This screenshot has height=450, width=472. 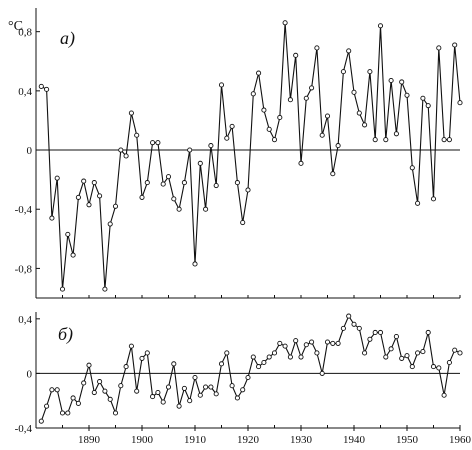 I want to click on x-tick-label: 1900, so click(x=142, y=440).